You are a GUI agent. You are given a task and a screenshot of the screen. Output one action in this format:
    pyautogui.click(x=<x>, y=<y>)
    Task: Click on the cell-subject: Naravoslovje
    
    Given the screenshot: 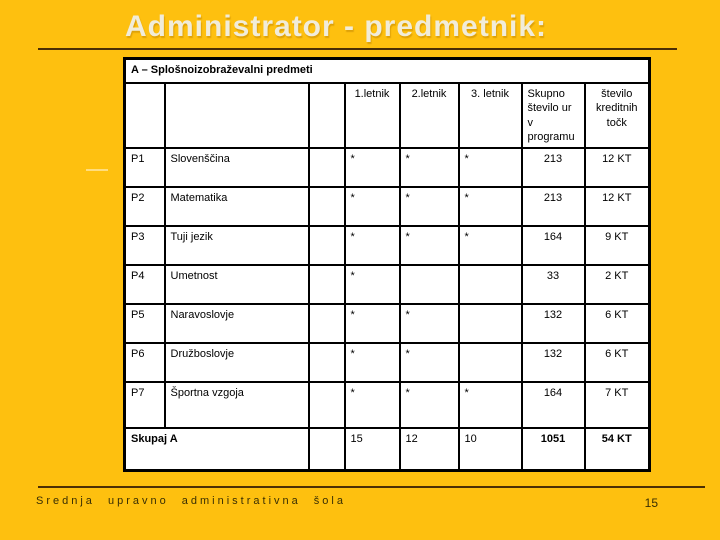 What is the action you would take?
    pyautogui.click(x=236, y=324)
    